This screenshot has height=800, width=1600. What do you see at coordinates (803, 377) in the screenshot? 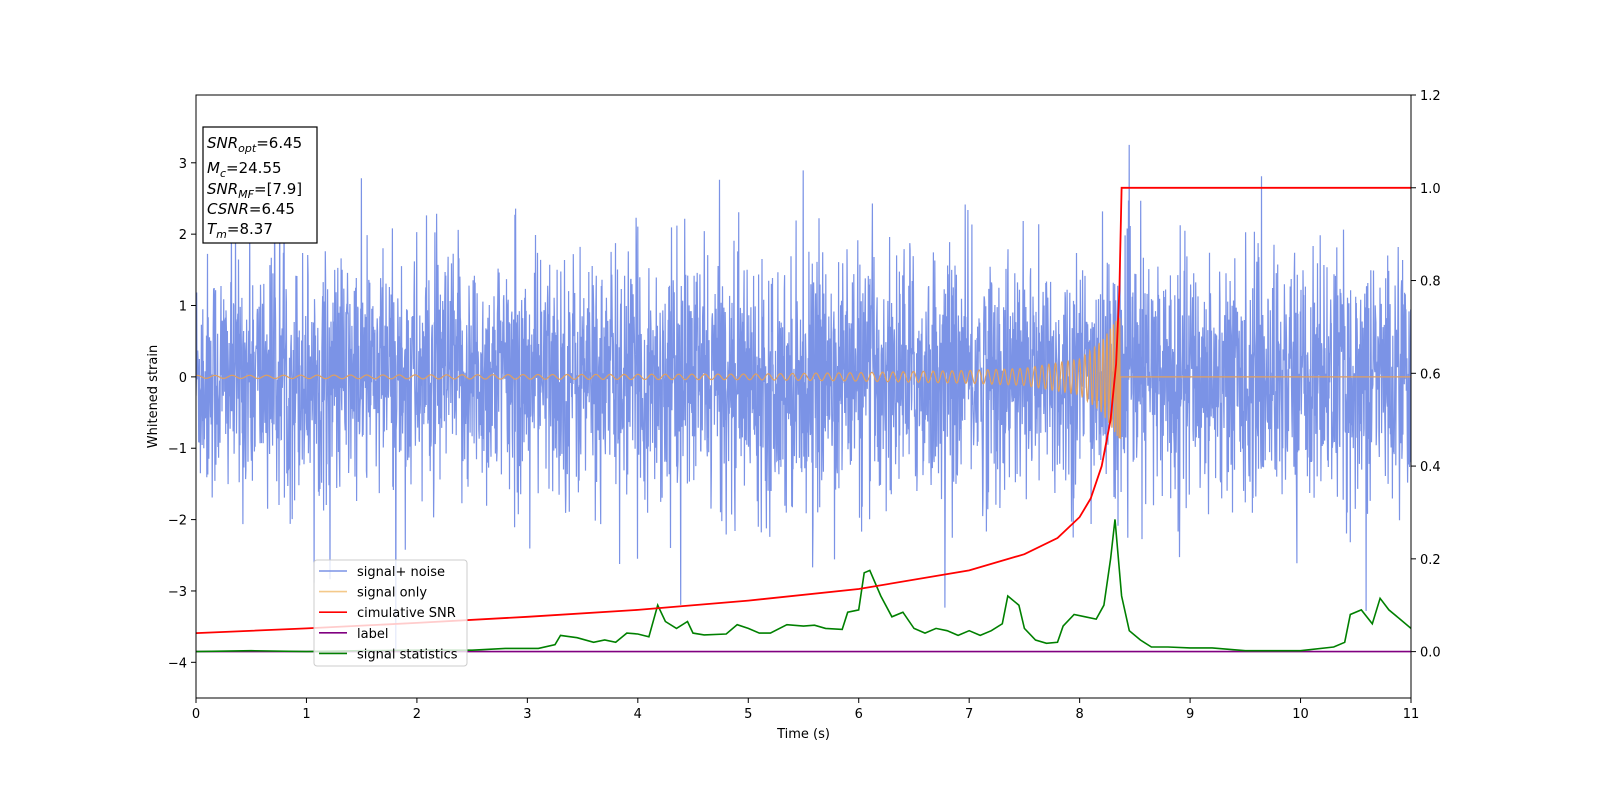
I see `series-signal-only` at bounding box center [803, 377].